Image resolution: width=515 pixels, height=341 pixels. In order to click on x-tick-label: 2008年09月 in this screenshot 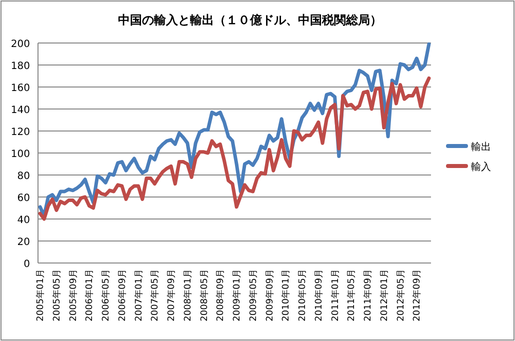, I will do `click(220, 295)`.